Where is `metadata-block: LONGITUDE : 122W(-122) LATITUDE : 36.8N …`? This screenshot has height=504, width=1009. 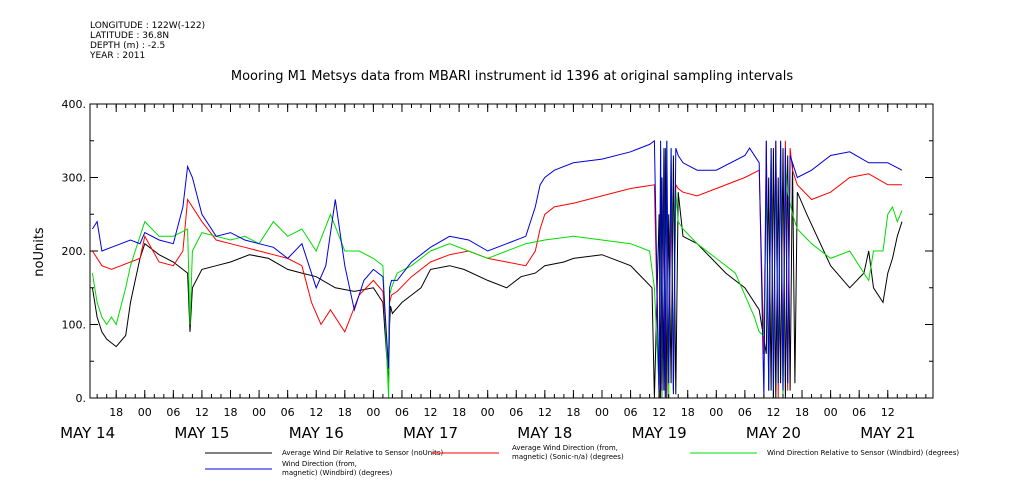
metadata-block: LONGITUDE : 122W(-122) LATITUDE : 36.8N … is located at coordinates (147, 41).